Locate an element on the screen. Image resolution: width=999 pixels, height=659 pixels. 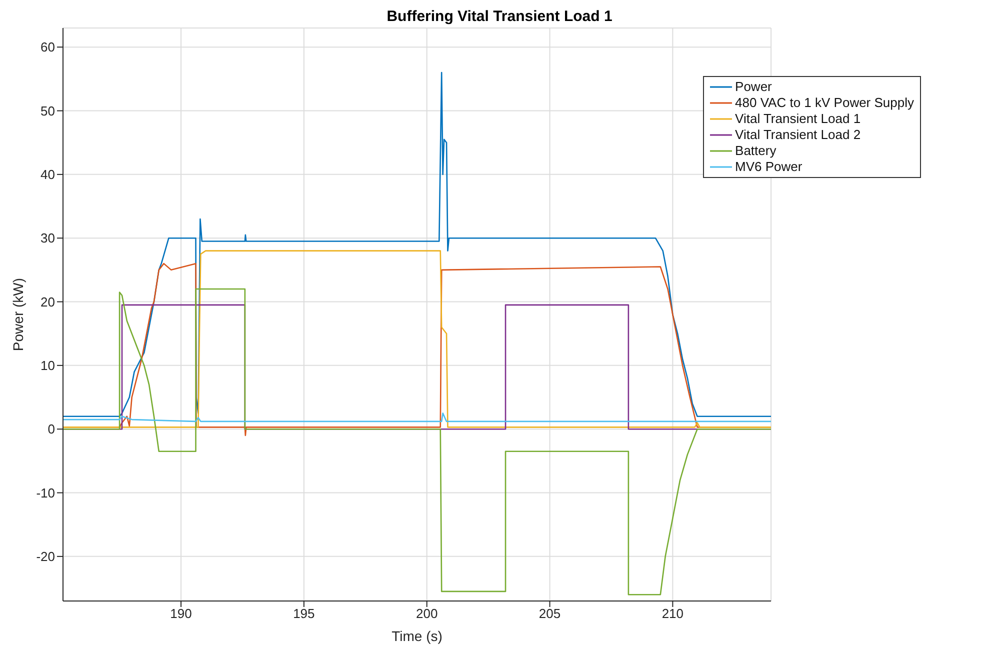
x-tick-label: 205 is located at coordinates (549, 614).